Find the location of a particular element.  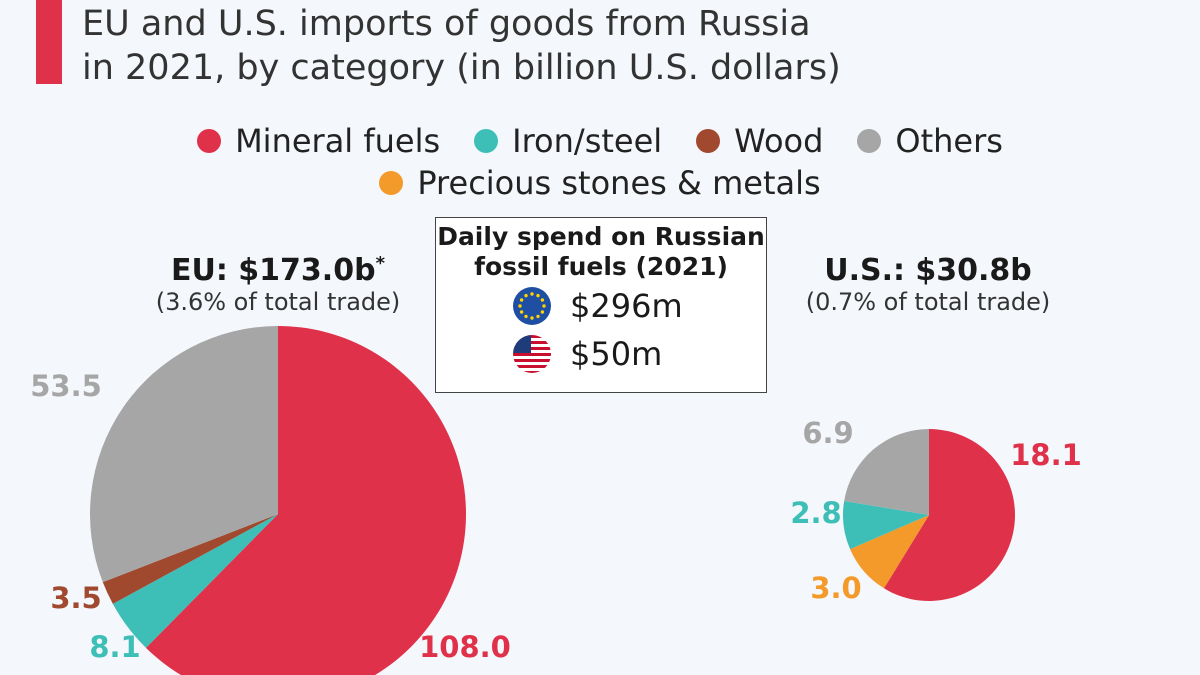

us-value-label-others: 6.9 is located at coordinates (827, 433).